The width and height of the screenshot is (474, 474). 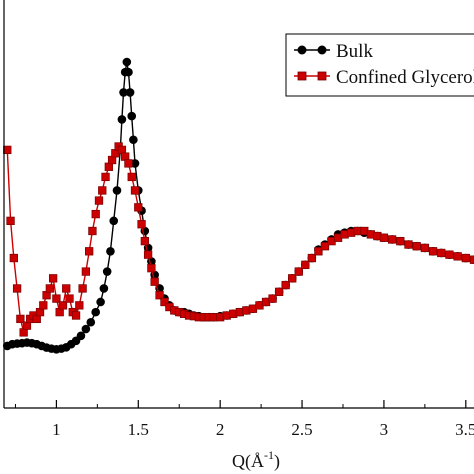 What do you see at coordinates (301, 429) in the screenshot?
I see `x-tick-label: 2.5` at bounding box center [301, 429].